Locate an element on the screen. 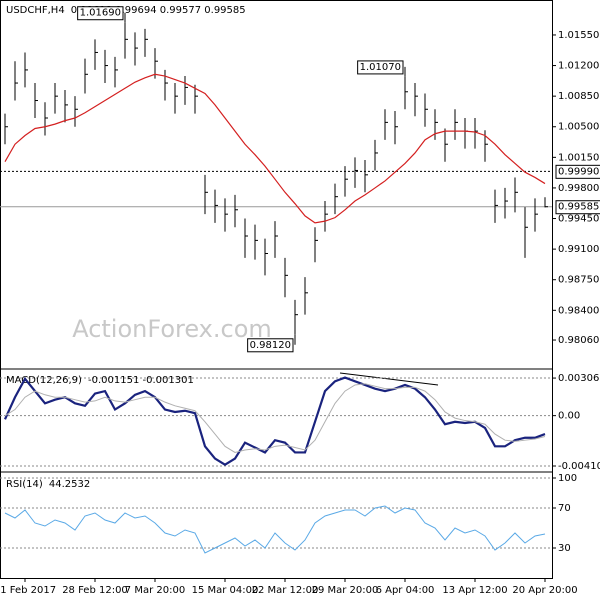  x-tick-label: 29 Mar 20:00 is located at coordinates (345, 590).